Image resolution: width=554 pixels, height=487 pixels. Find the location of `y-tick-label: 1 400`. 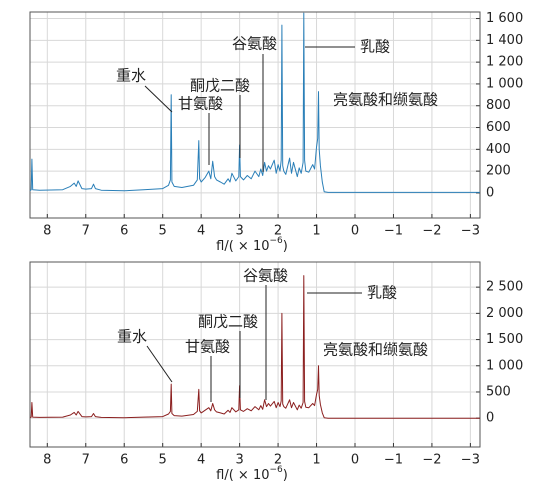

y-tick-label: 1 400 is located at coordinates (504, 40).